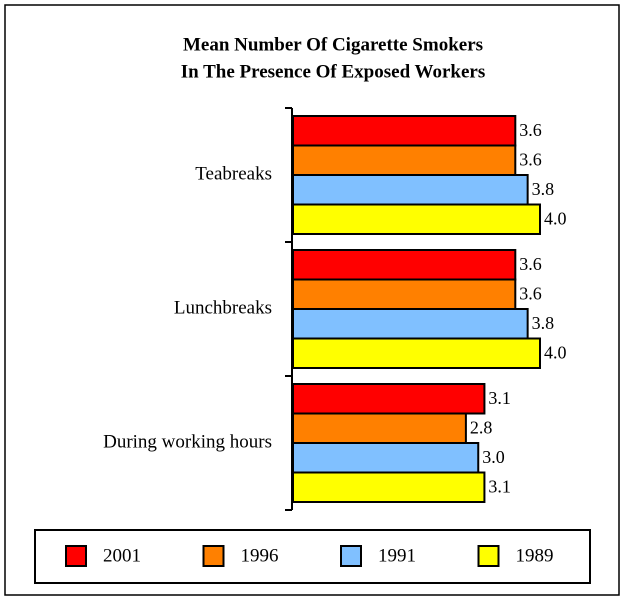  What do you see at coordinates (535, 555) in the screenshot?
I see `legend-label: 1989` at bounding box center [535, 555].